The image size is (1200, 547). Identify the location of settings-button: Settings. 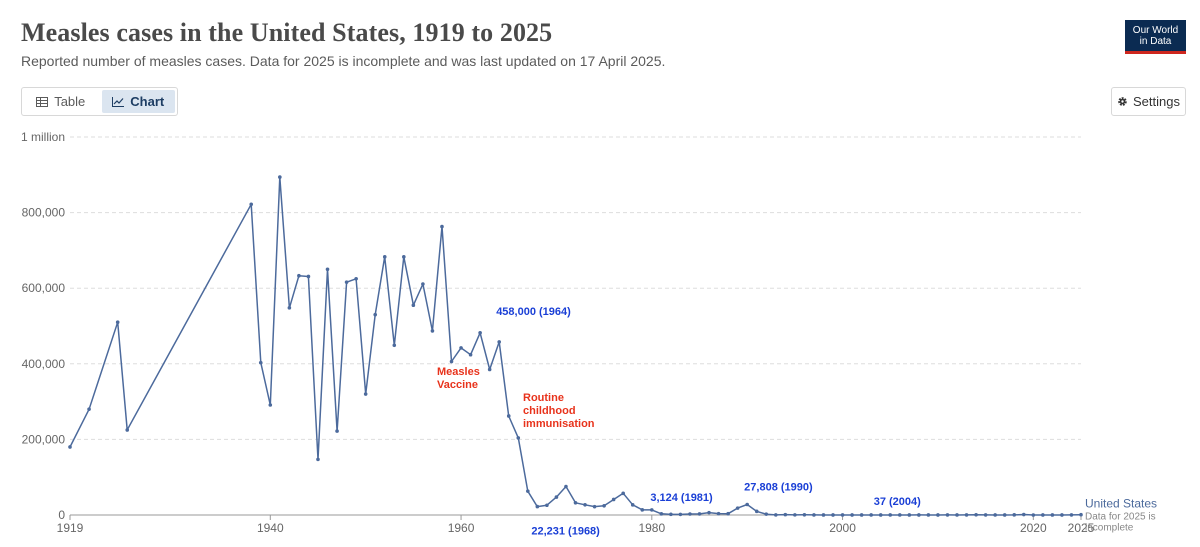
(1148, 101).